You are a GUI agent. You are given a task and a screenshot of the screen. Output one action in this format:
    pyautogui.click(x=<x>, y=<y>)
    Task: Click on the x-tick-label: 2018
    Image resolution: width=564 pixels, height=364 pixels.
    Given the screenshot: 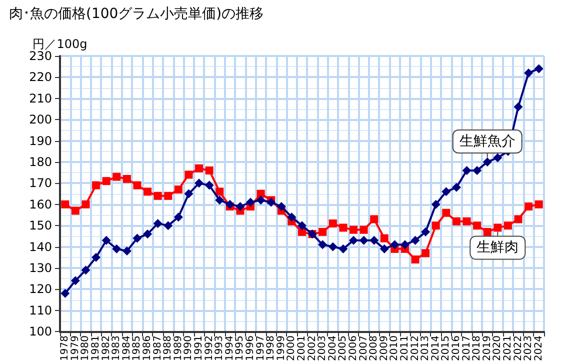 What is the action you would take?
    pyautogui.click(x=477, y=349)
    